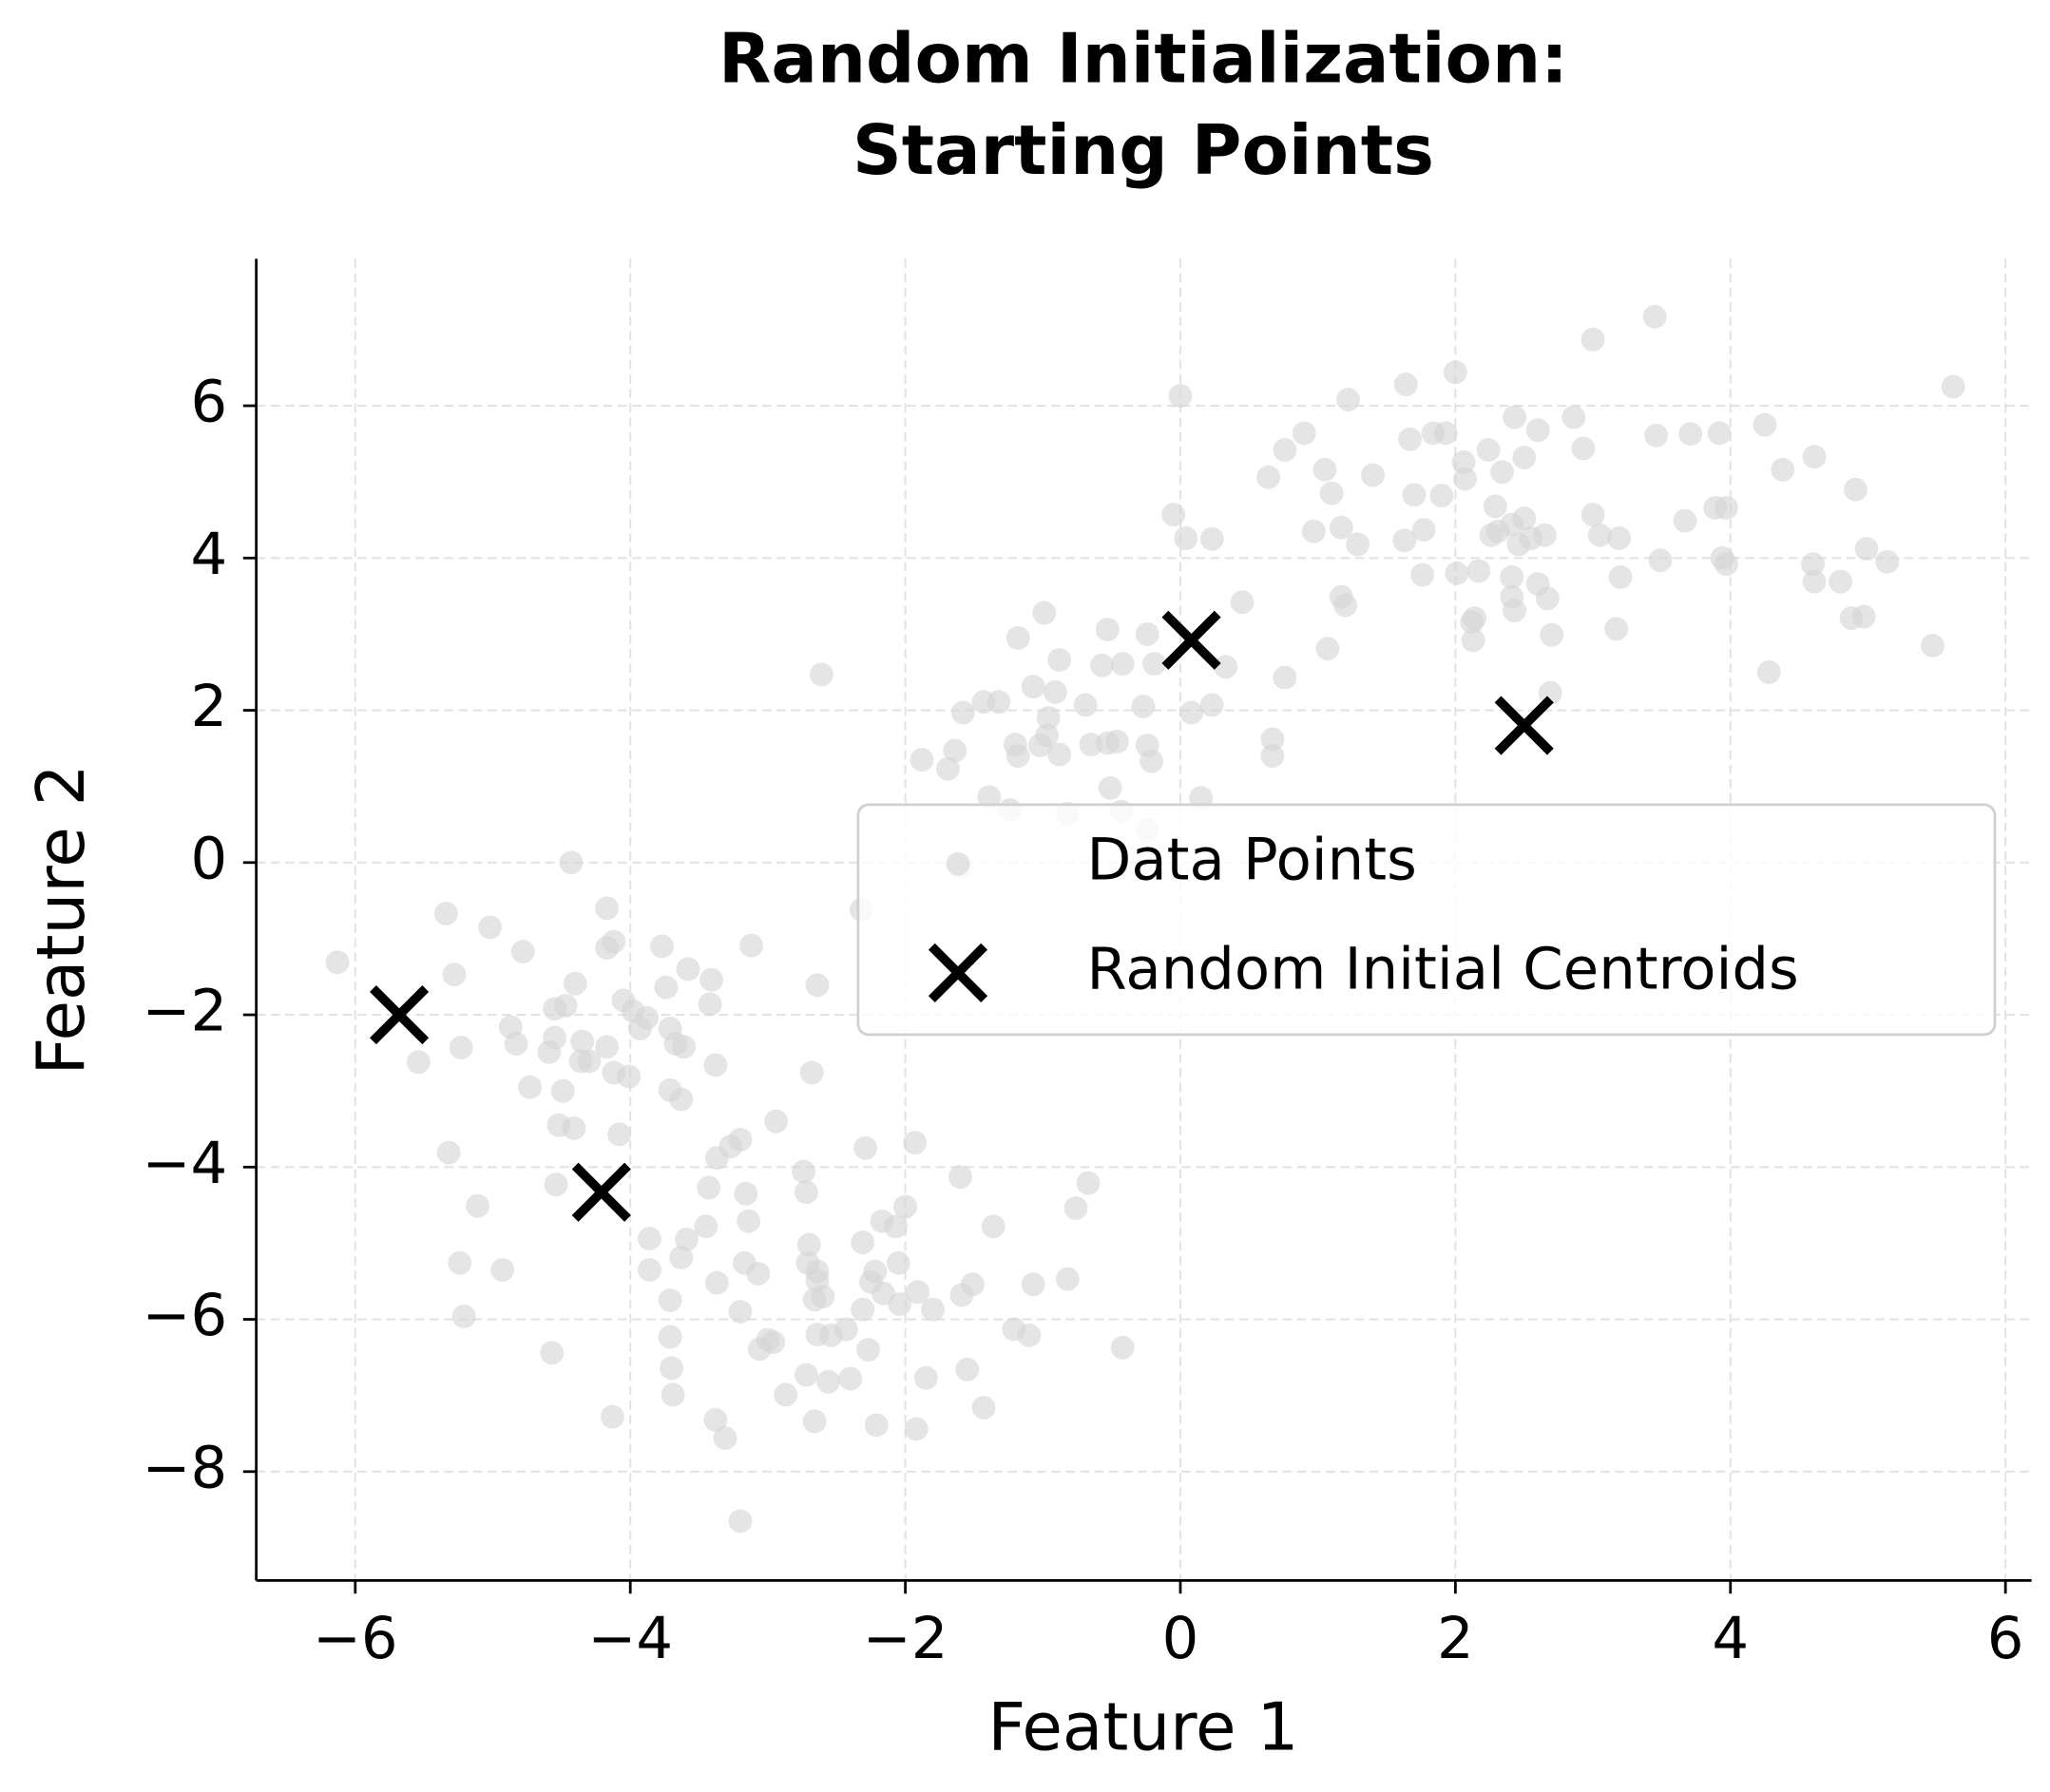  I want to click on chart-title: Random Initialization: Starting Points, so click(1143, 104).